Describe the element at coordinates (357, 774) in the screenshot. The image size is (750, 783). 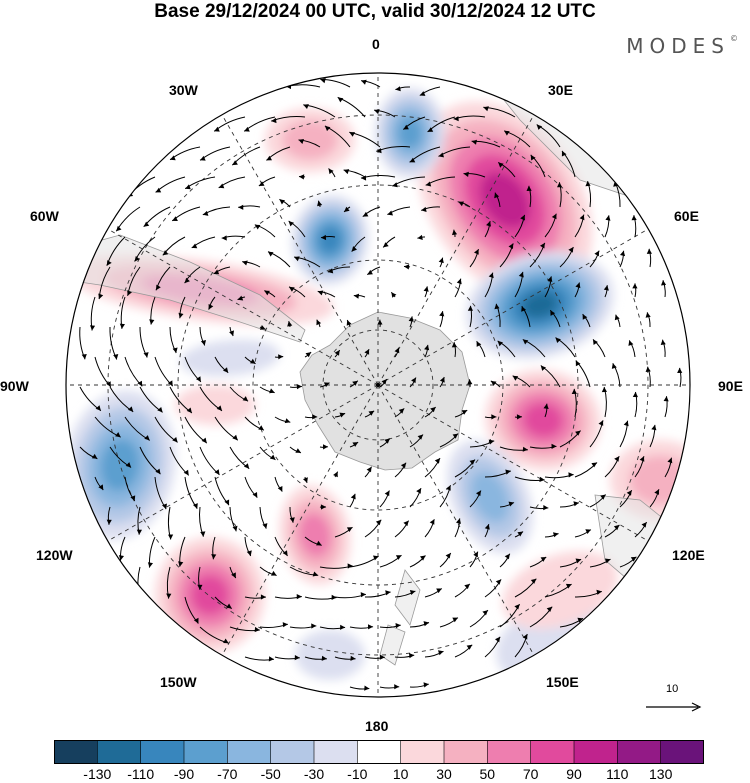
I see `colorbar-tick-label: -10` at that location.